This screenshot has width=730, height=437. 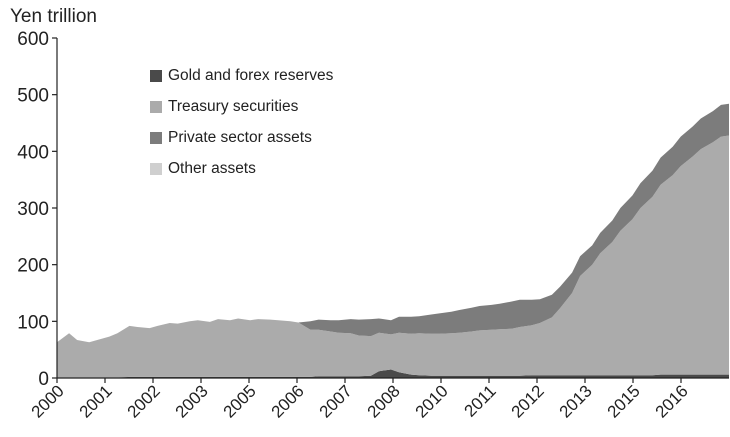 What do you see at coordinates (192, 401) in the screenshot?
I see `x-tick-label: 2003` at bounding box center [192, 401].